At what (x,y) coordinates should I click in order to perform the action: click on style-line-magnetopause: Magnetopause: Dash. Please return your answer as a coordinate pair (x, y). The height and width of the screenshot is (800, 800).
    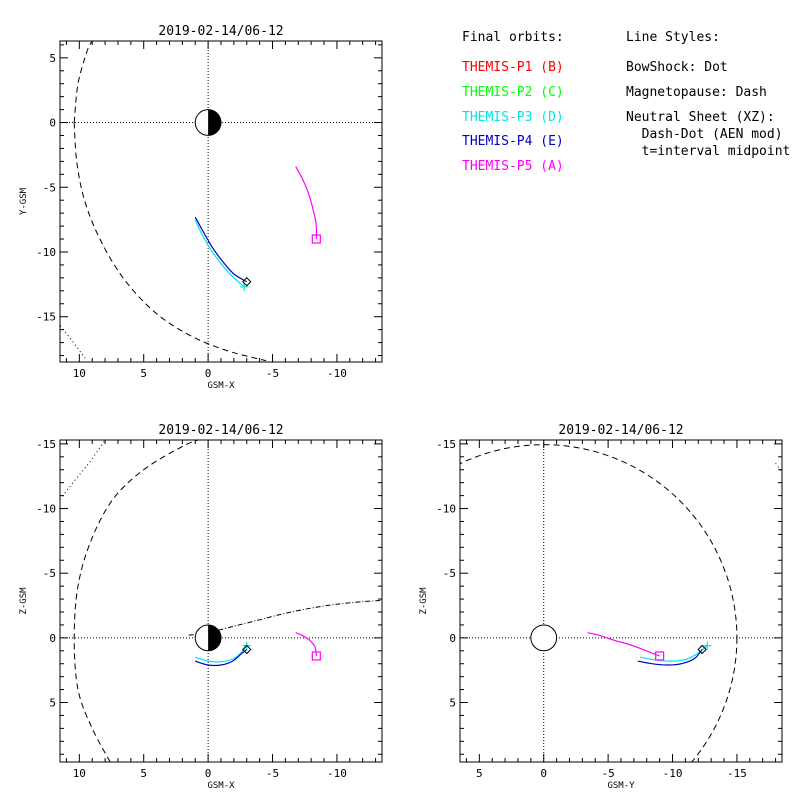
    Looking at the image, I should click on (696, 92).